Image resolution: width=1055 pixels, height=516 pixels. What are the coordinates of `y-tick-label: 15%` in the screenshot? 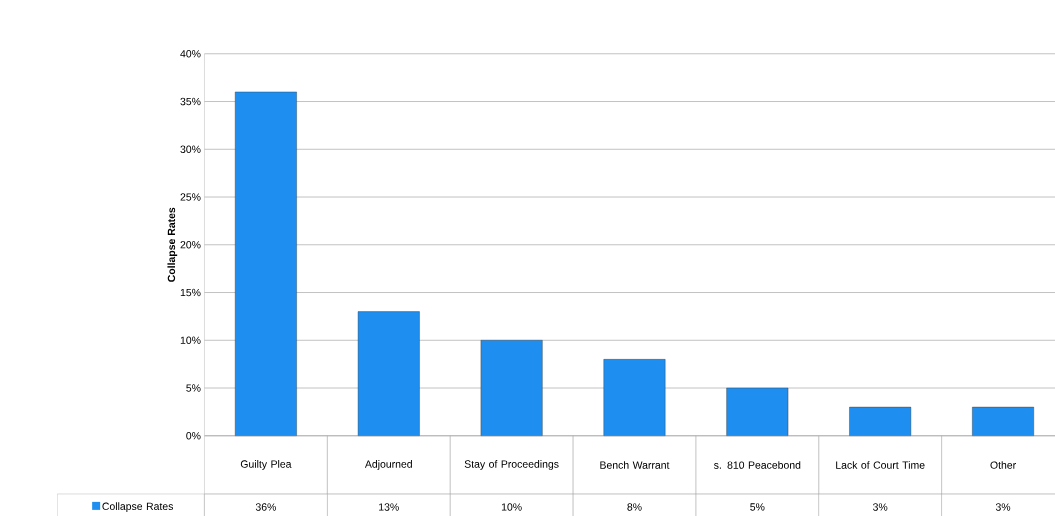 It's located at (190, 292).